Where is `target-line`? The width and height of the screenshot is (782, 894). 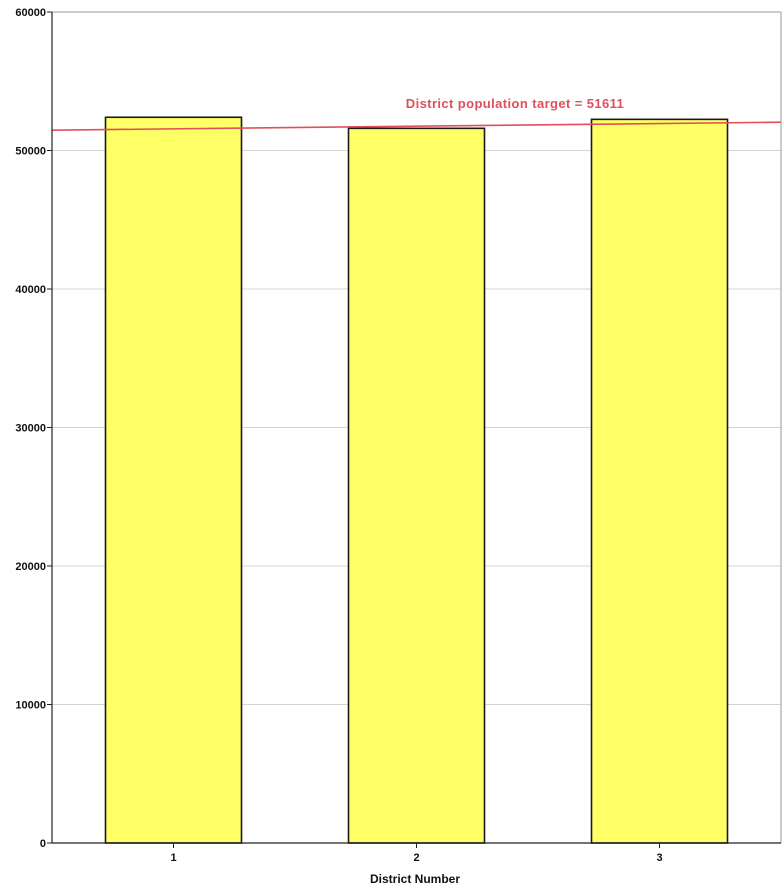
target-line is located at coordinates (416, 126).